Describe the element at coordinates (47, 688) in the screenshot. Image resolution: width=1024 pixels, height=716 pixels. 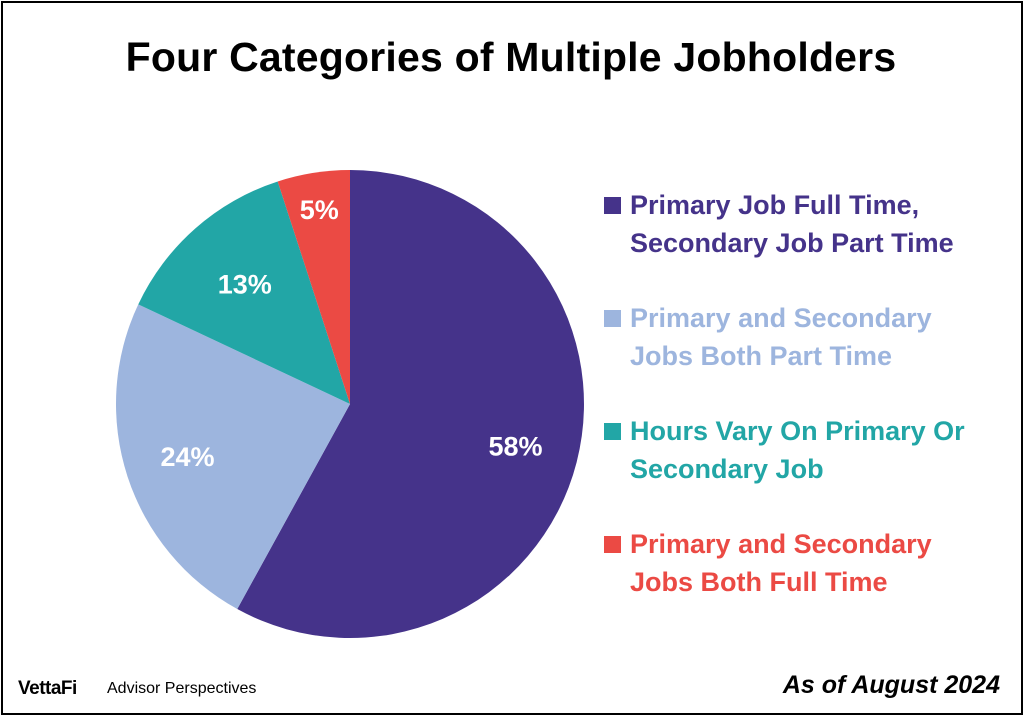
I see `vettafi-logo: VettaFi` at that location.